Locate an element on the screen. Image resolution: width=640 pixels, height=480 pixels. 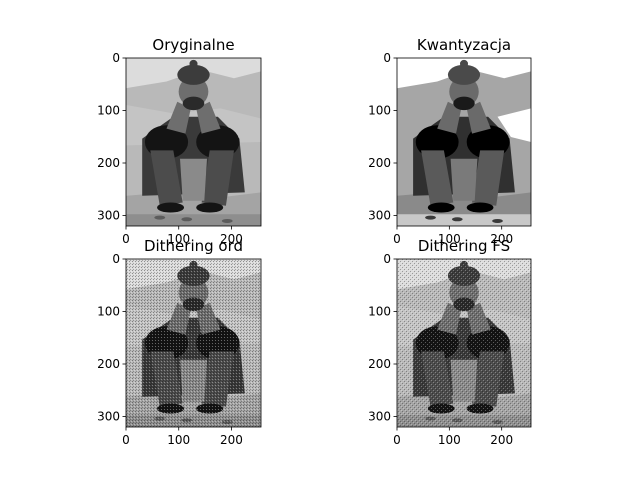
subplot-2: Kwantyzacja 0 100 200 0 100 200 300 is located at coordinates (450, 141).